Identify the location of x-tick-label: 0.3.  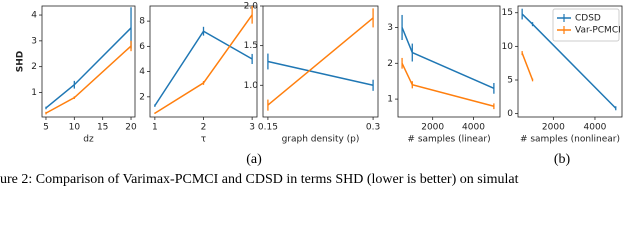
(373, 128).